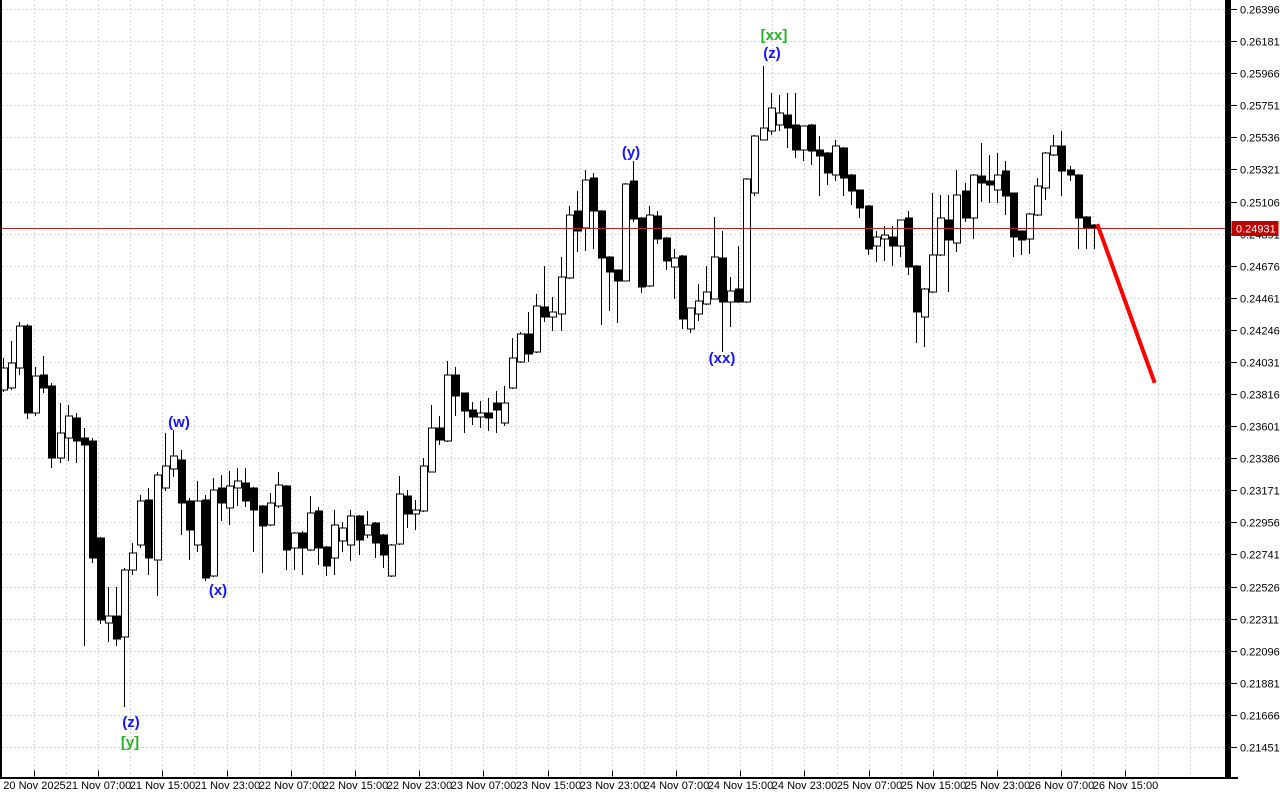 This screenshot has height=800, width=1280. I want to click on wave-label: [xx], so click(774, 35).